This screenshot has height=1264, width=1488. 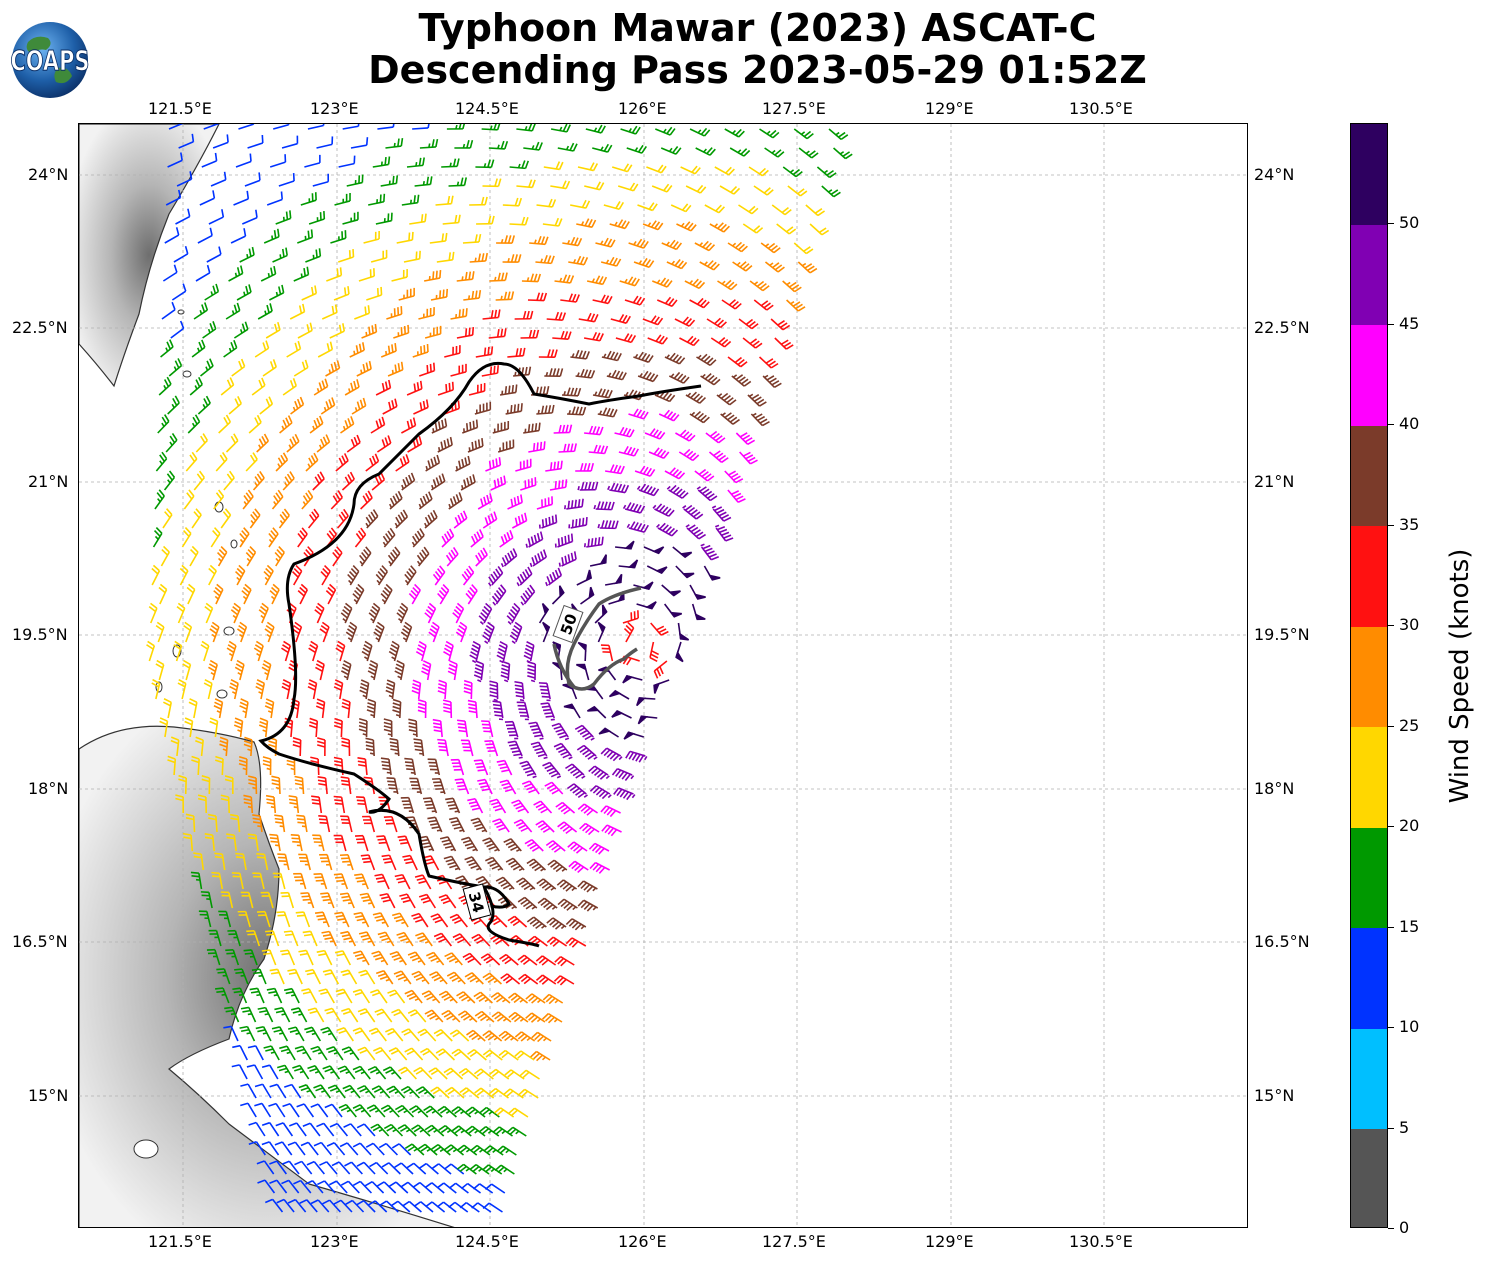 What do you see at coordinates (794, 1241) in the screenshot?
I see `lon-tick-bottom: 127.5°E` at bounding box center [794, 1241].